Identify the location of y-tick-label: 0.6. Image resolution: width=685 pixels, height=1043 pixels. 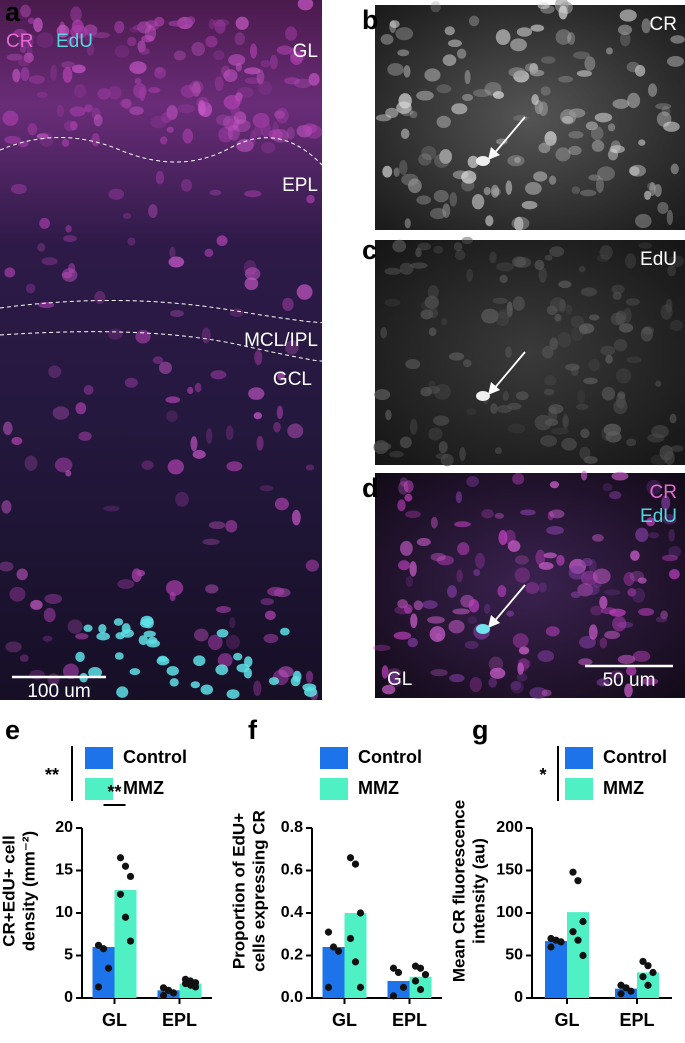
(292, 870).